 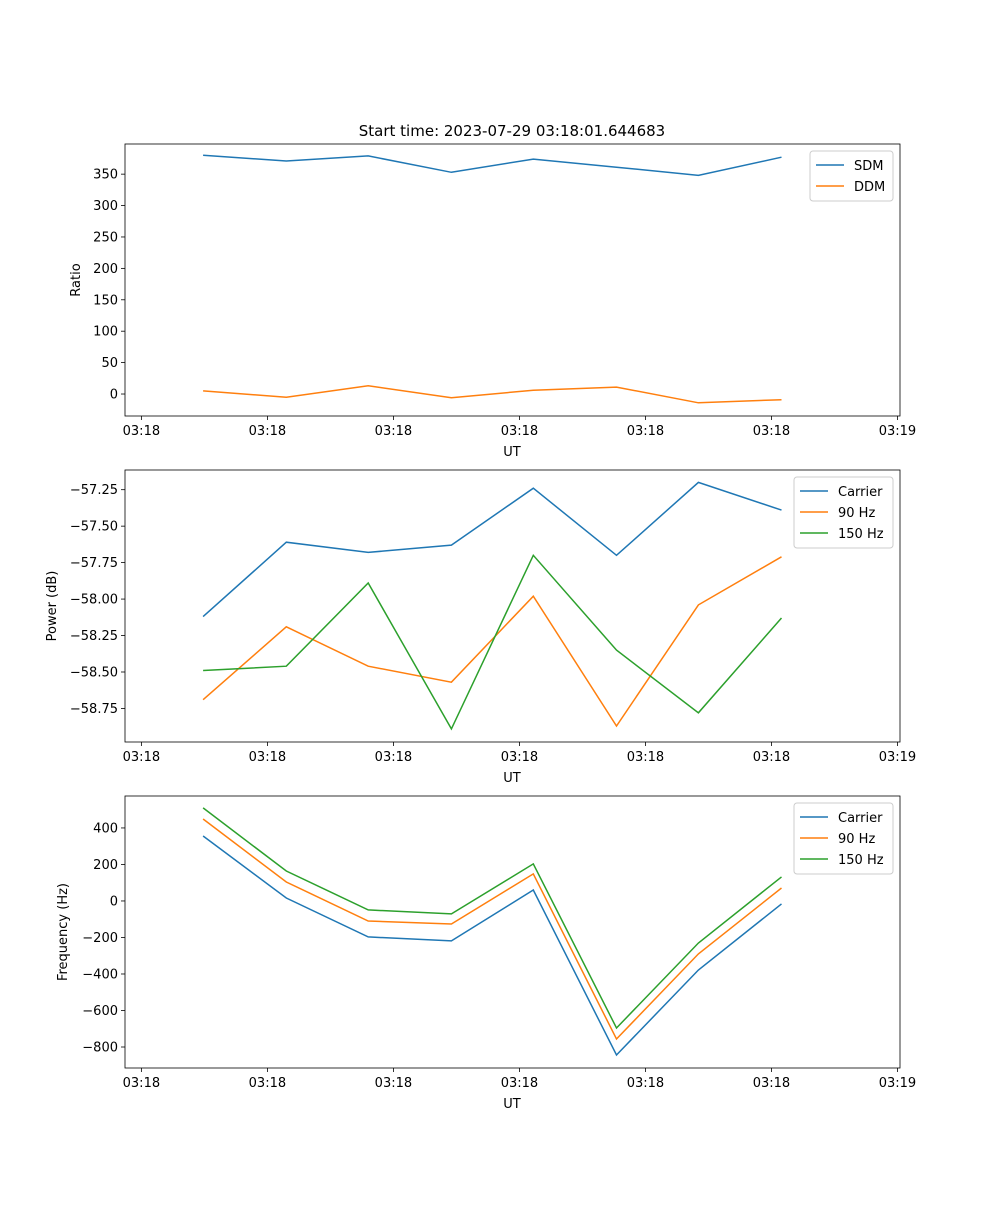 I want to click on y-tick-label: −800, so click(x=100, y=1048).